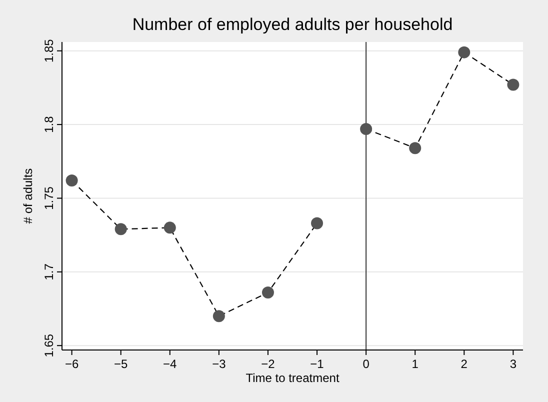 This screenshot has height=402, width=548. What do you see at coordinates (464, 364) in the screenshot?
I see `x-tick-label: 2` at bounding box center [464, 364].